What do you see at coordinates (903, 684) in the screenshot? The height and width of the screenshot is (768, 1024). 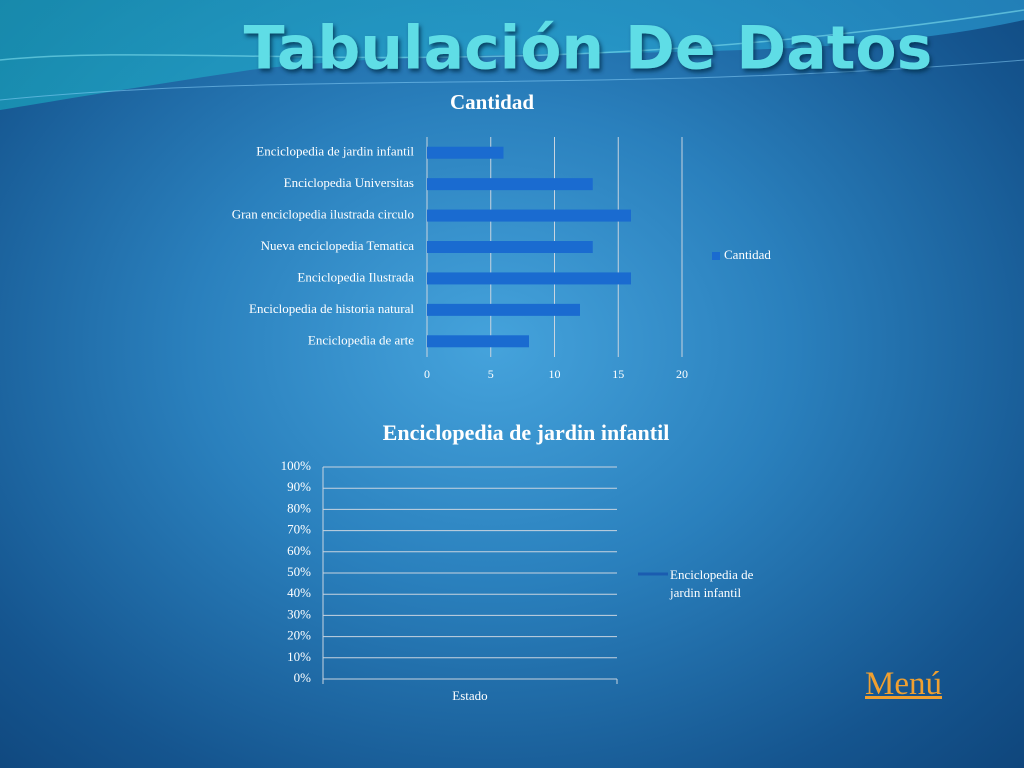 I see `menu-link: Menú` at bounding box center [903, 684].